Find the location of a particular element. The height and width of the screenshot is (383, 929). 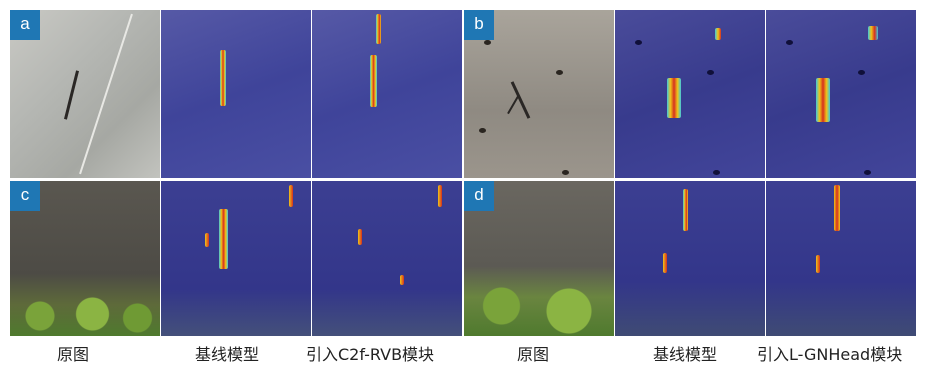

caption-original-left: 原图 is located at coordinates (73, 354).